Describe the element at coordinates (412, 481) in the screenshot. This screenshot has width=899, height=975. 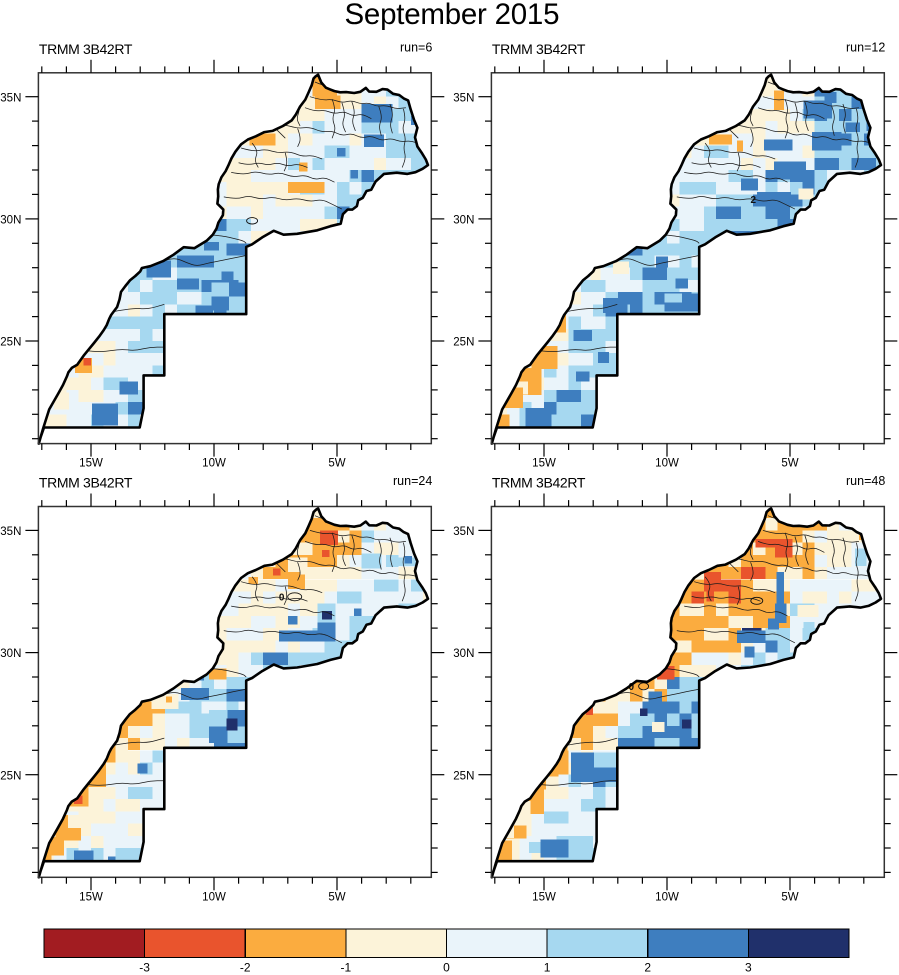
I see `svg-text: run=24` at that location.